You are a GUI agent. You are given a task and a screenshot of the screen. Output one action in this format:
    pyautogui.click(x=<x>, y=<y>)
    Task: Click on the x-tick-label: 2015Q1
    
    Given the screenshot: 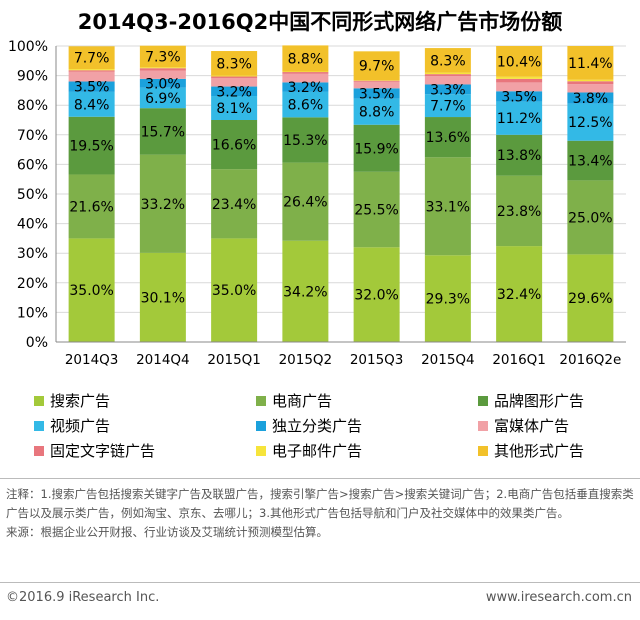 What is the action you would take?
    pyautogui.click(x=234, y=360)
    